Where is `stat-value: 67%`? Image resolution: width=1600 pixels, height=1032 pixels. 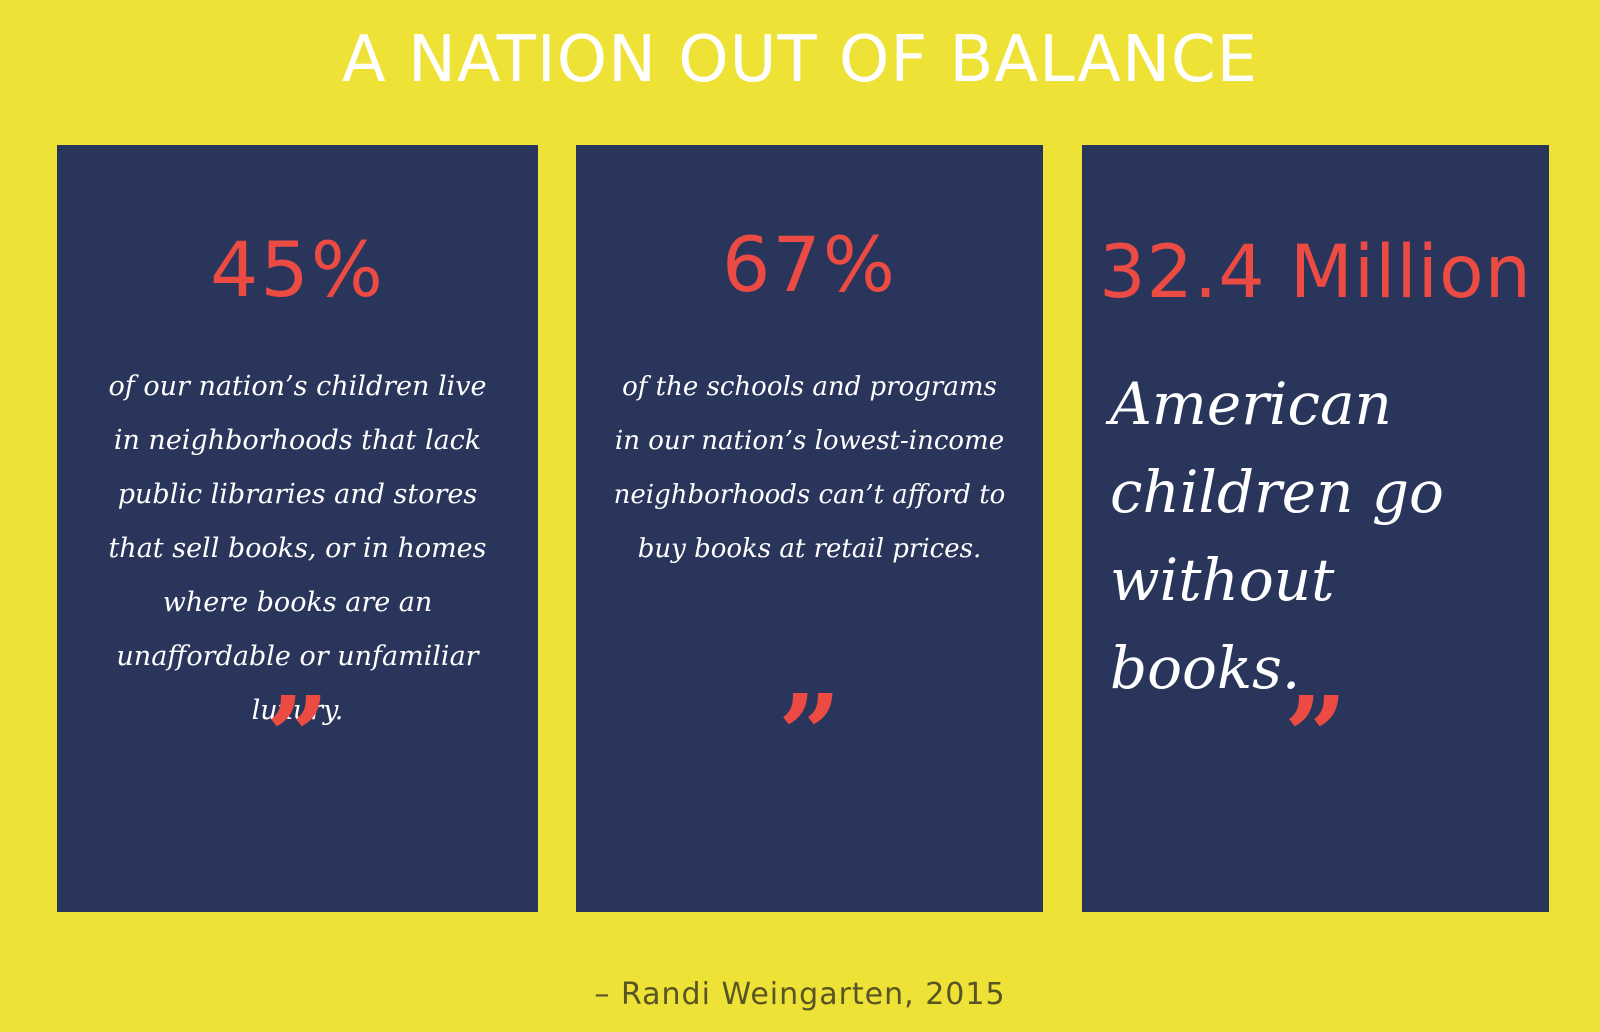
stat-value: 67% is located at coordinates (809, 264).